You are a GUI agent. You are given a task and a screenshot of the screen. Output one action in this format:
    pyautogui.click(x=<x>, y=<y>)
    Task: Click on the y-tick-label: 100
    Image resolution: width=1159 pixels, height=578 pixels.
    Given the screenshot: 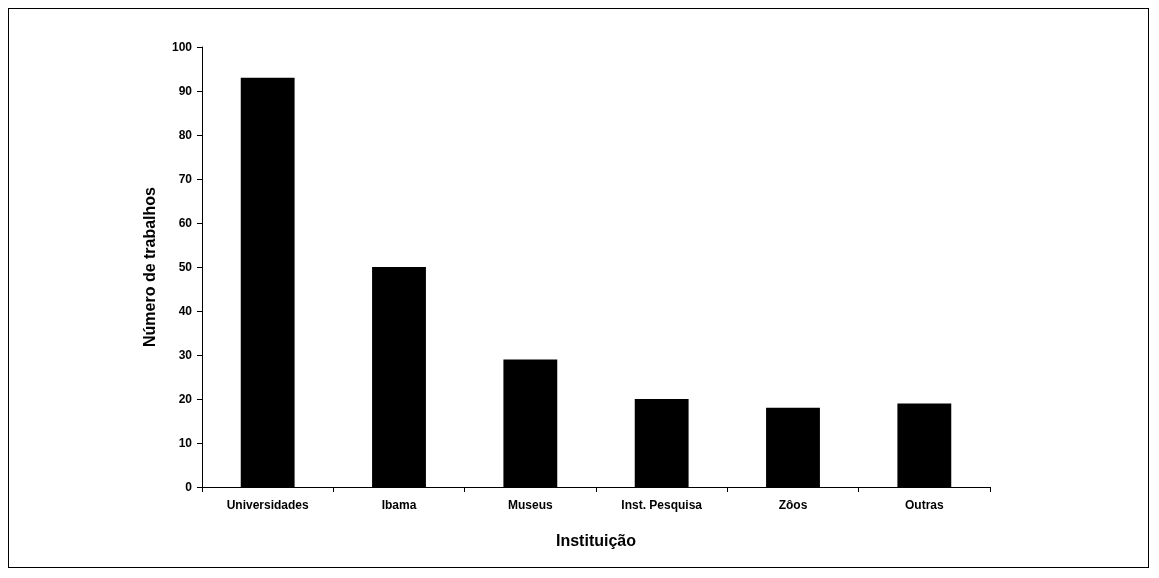 What is the action you would take?
    pyautogui.click(x=182, y=47)
    